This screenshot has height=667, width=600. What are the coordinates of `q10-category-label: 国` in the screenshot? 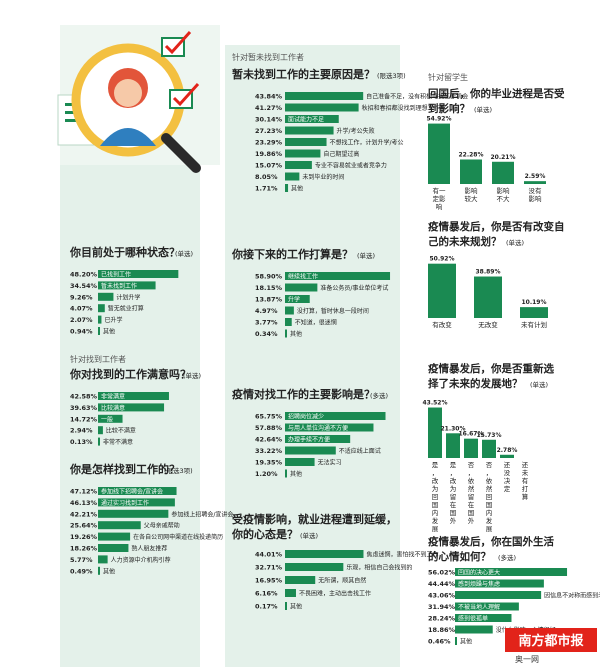 It's located at (471, 513).